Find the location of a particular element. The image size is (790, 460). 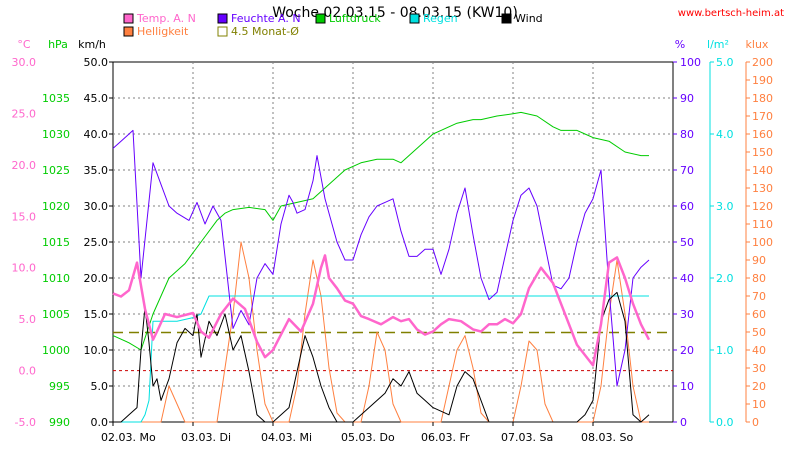

wind-tick-label: 35.0 is located at coordinates (96, 170).